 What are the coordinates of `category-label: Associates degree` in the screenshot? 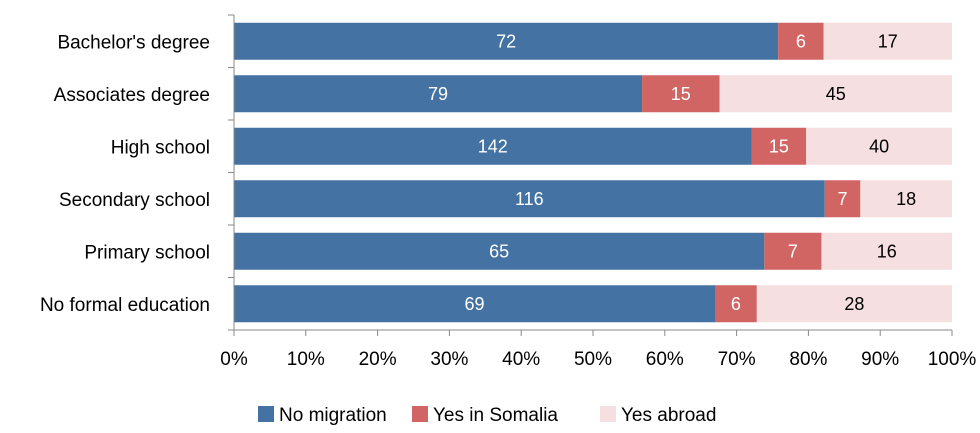 It's located at (132, 95).